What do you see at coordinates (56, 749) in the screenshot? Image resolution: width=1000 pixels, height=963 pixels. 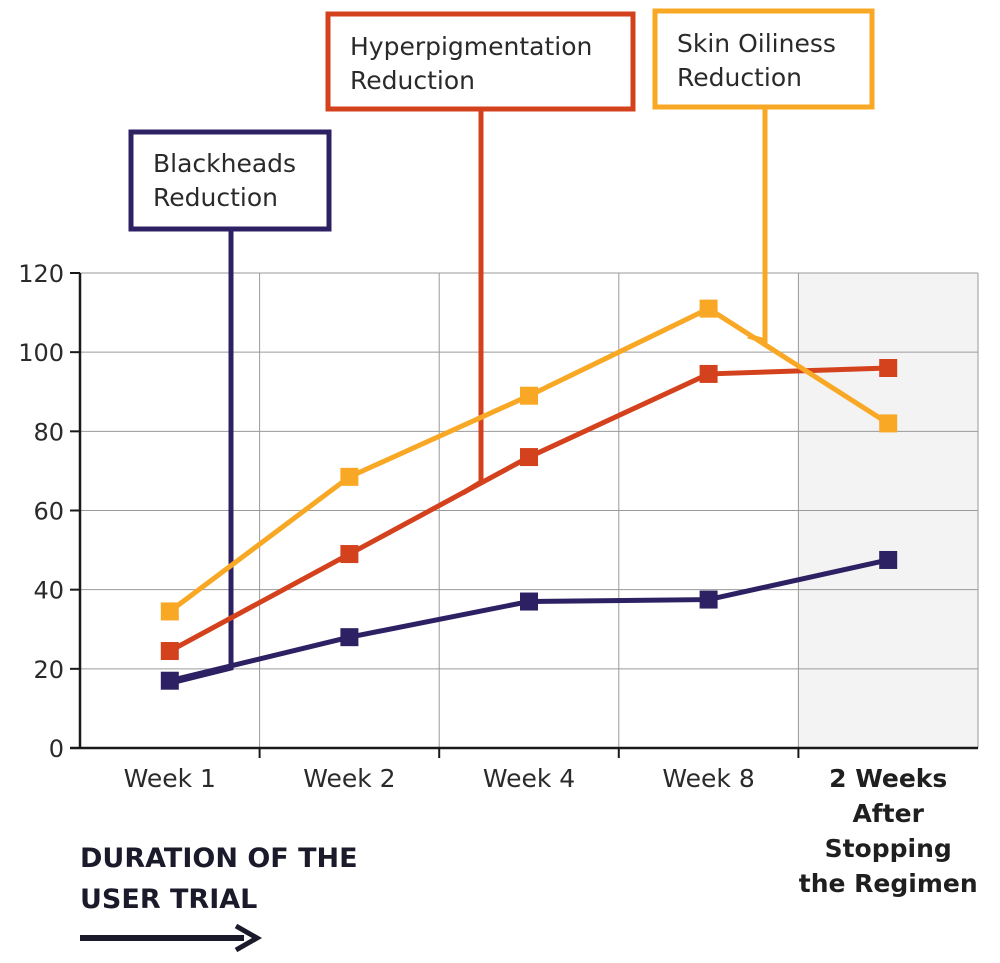 I see `y-tick-label: 0` at bounding box center [56, 749].